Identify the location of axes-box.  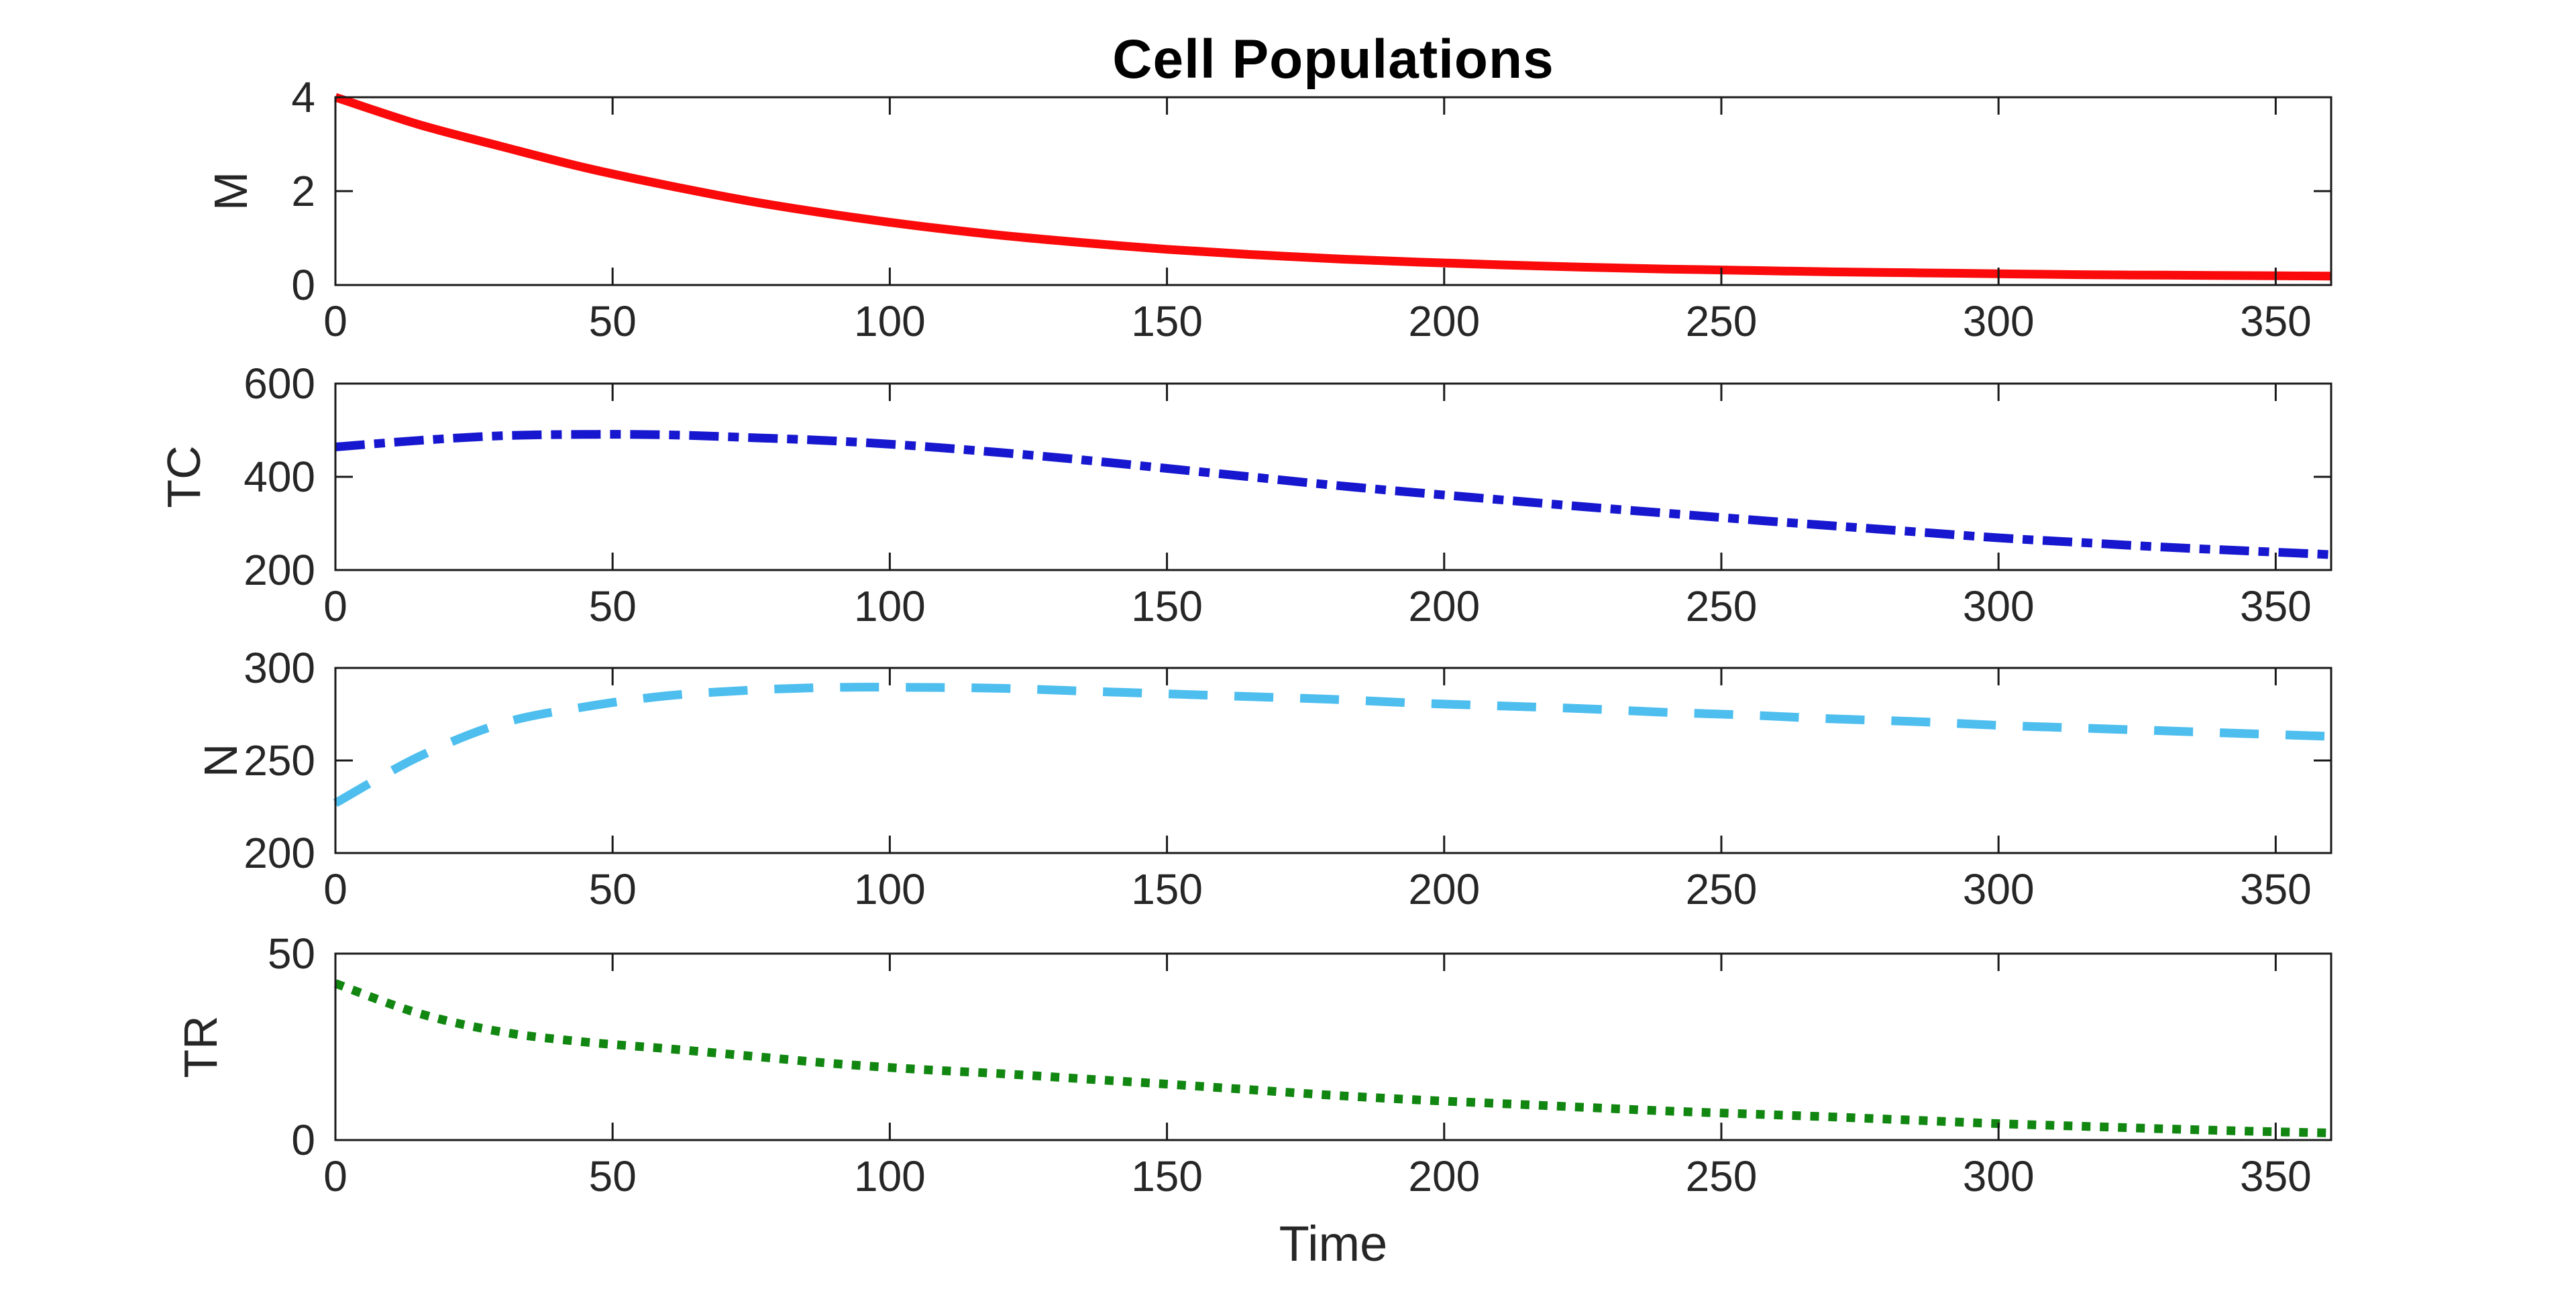
(1333, 1046).